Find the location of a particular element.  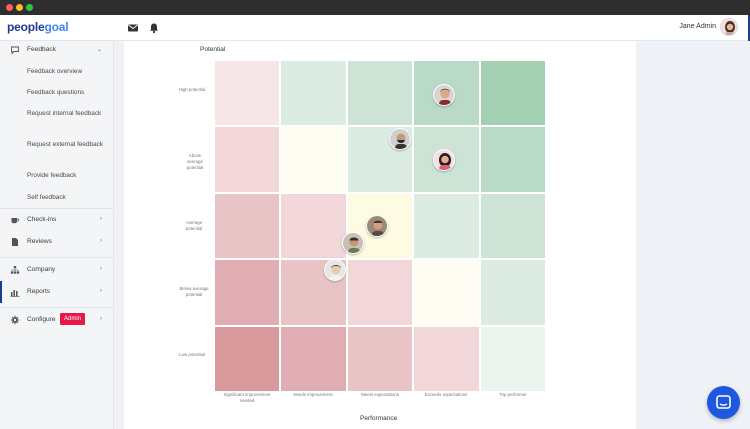

sidebar-item-label: Feedback is located at coordinates (41, 49).